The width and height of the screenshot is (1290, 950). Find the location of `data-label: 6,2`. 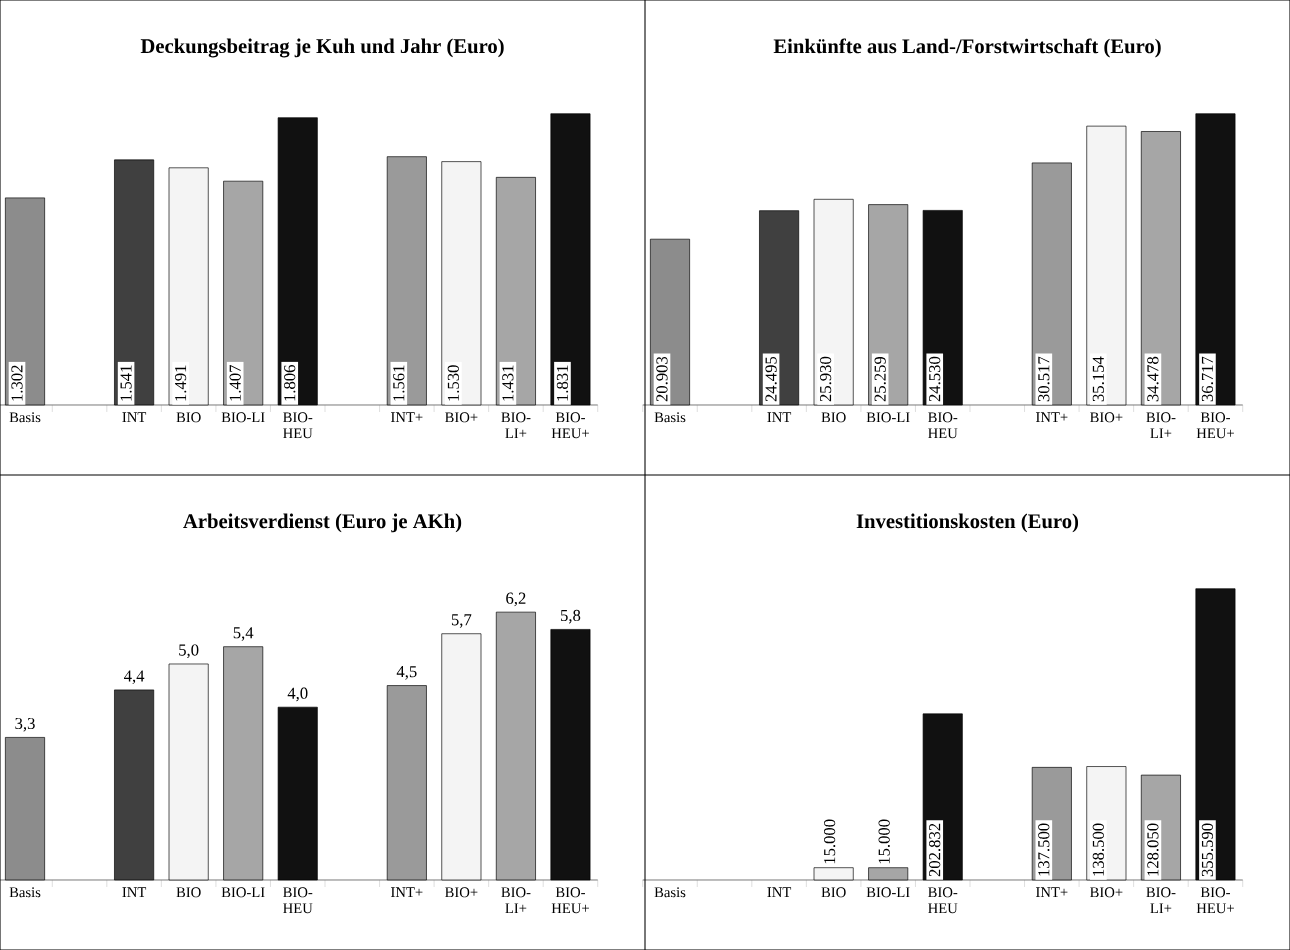

data-label: 6,2 is located at coordinates (516, 599).